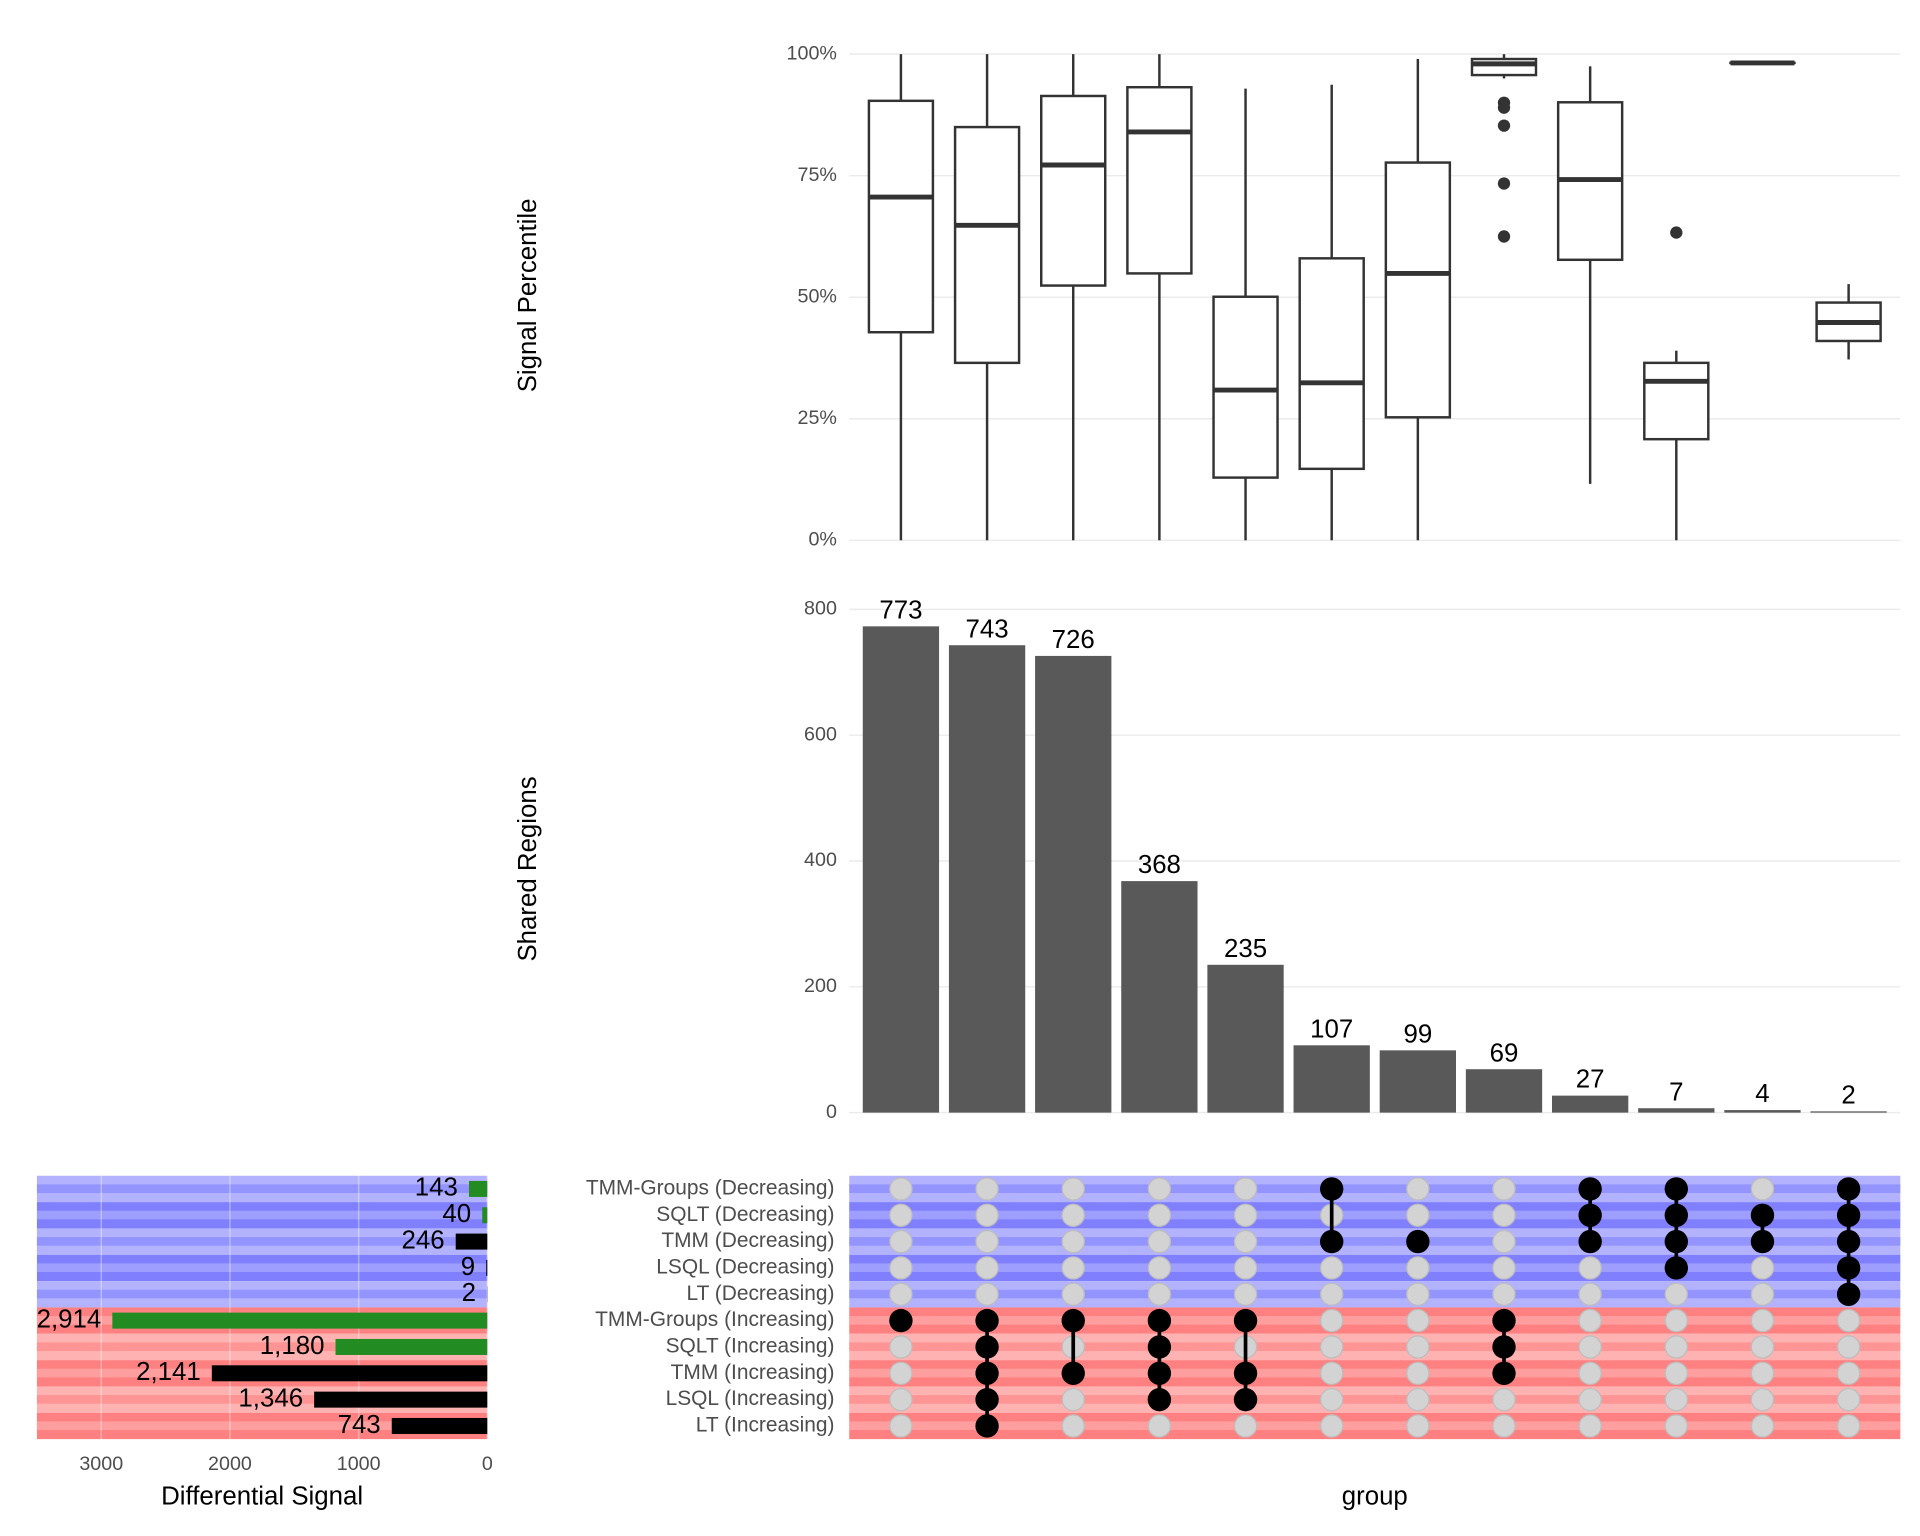 This screenshot has width=1920, height=1536. Describe the element at coordinates (1245, 949) in the screenshot. I see `bar-value-label: 235` at that location.